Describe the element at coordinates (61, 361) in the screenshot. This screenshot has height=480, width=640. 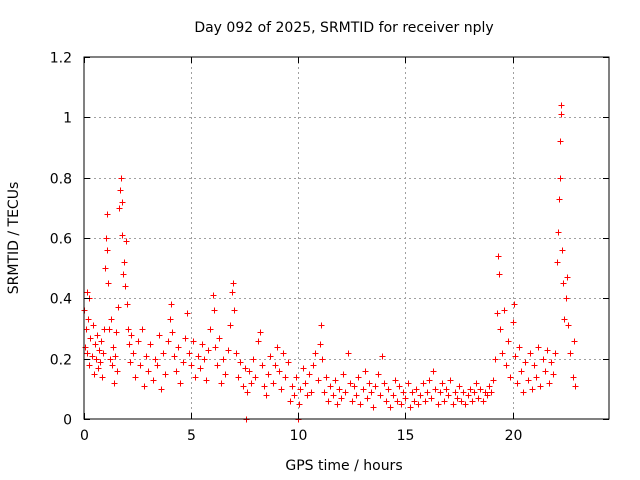
I see `y-tick-label: 0.2` at that location.